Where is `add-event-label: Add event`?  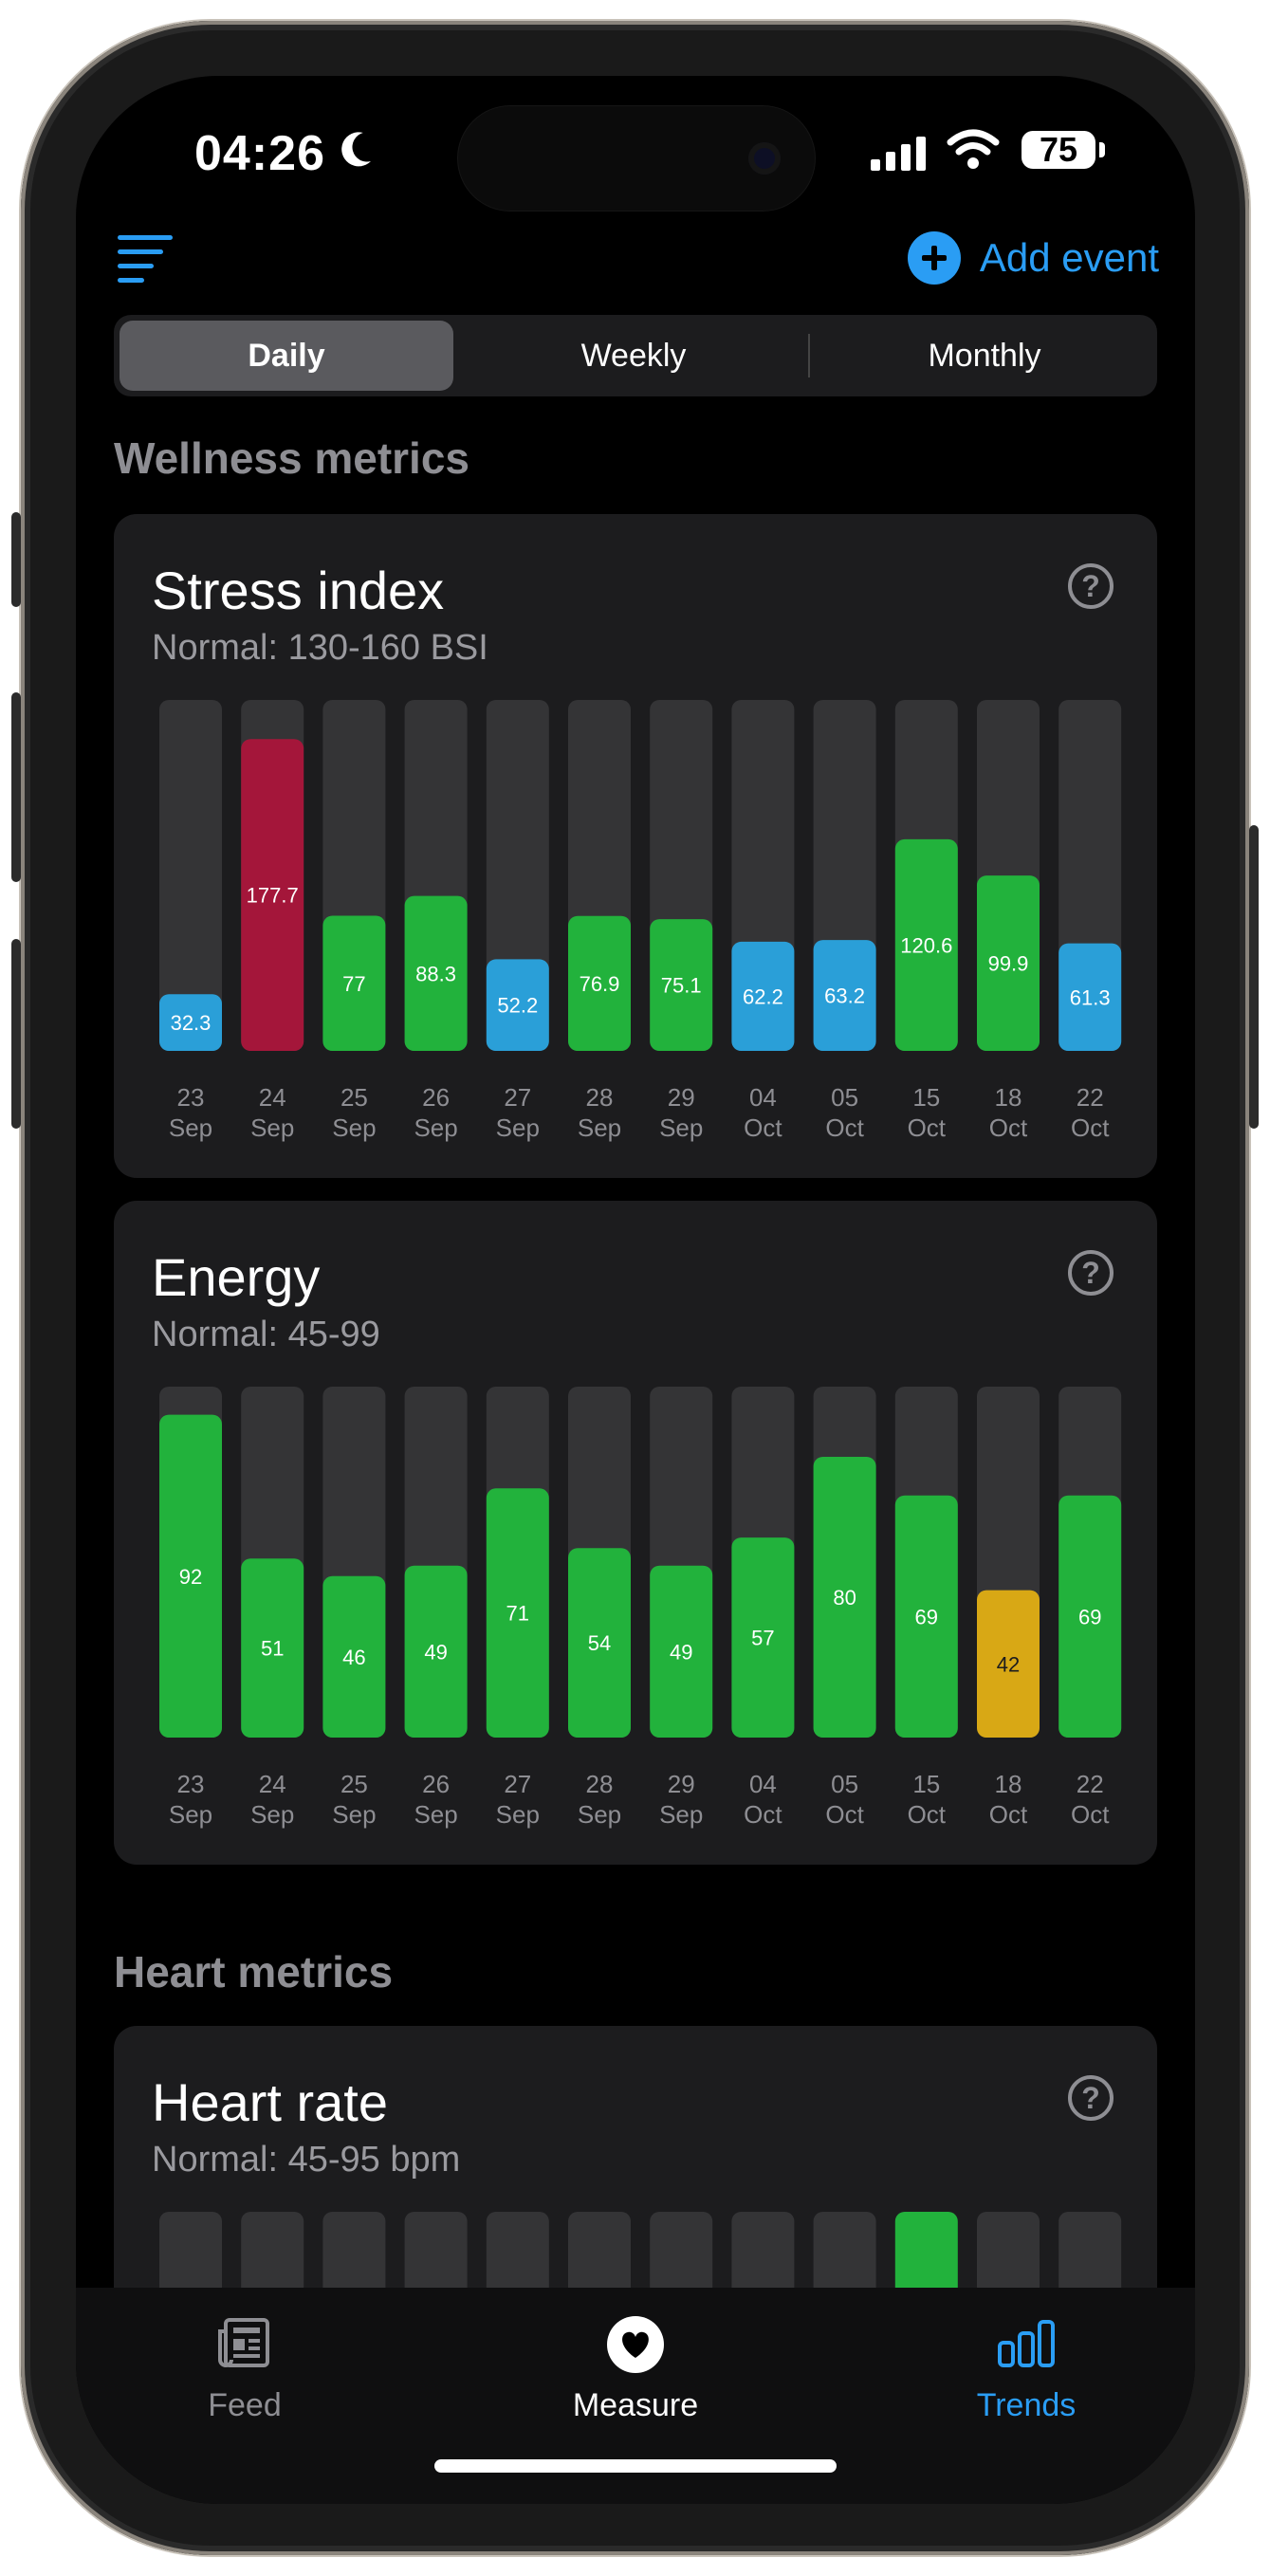
add-event-label: Add event is located at coordinates (1069, 257).